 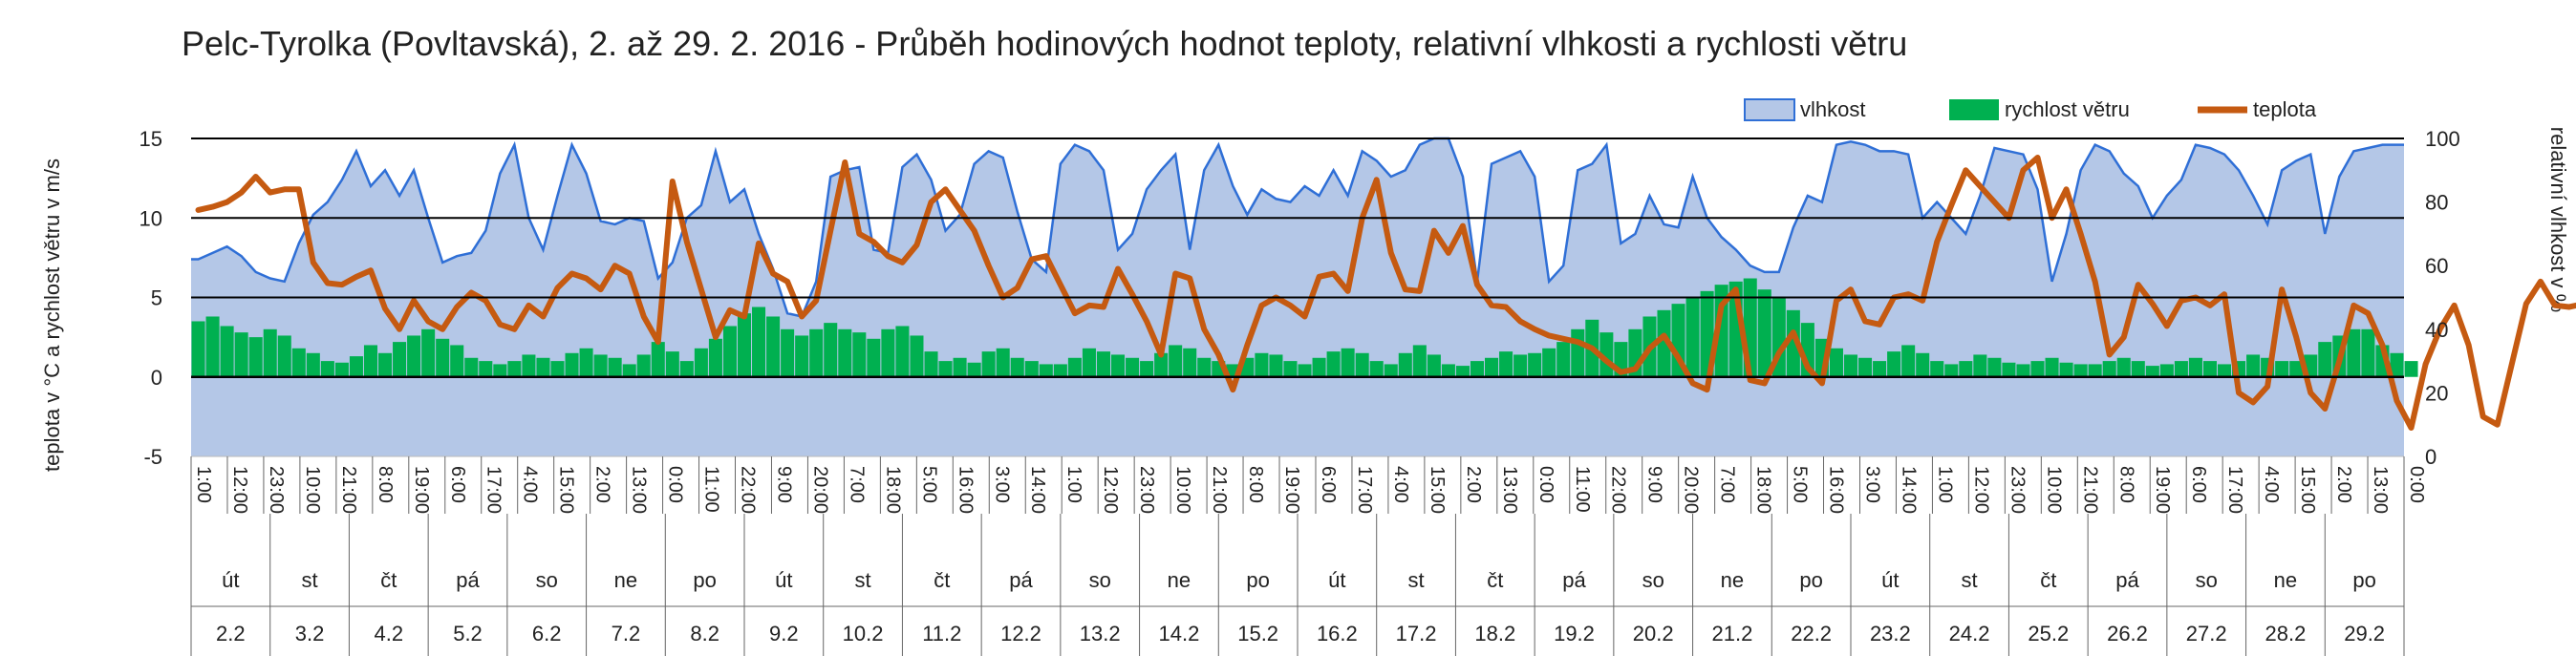 I want to click on x-tick-group: 22:00, so click(x=748, y=490).